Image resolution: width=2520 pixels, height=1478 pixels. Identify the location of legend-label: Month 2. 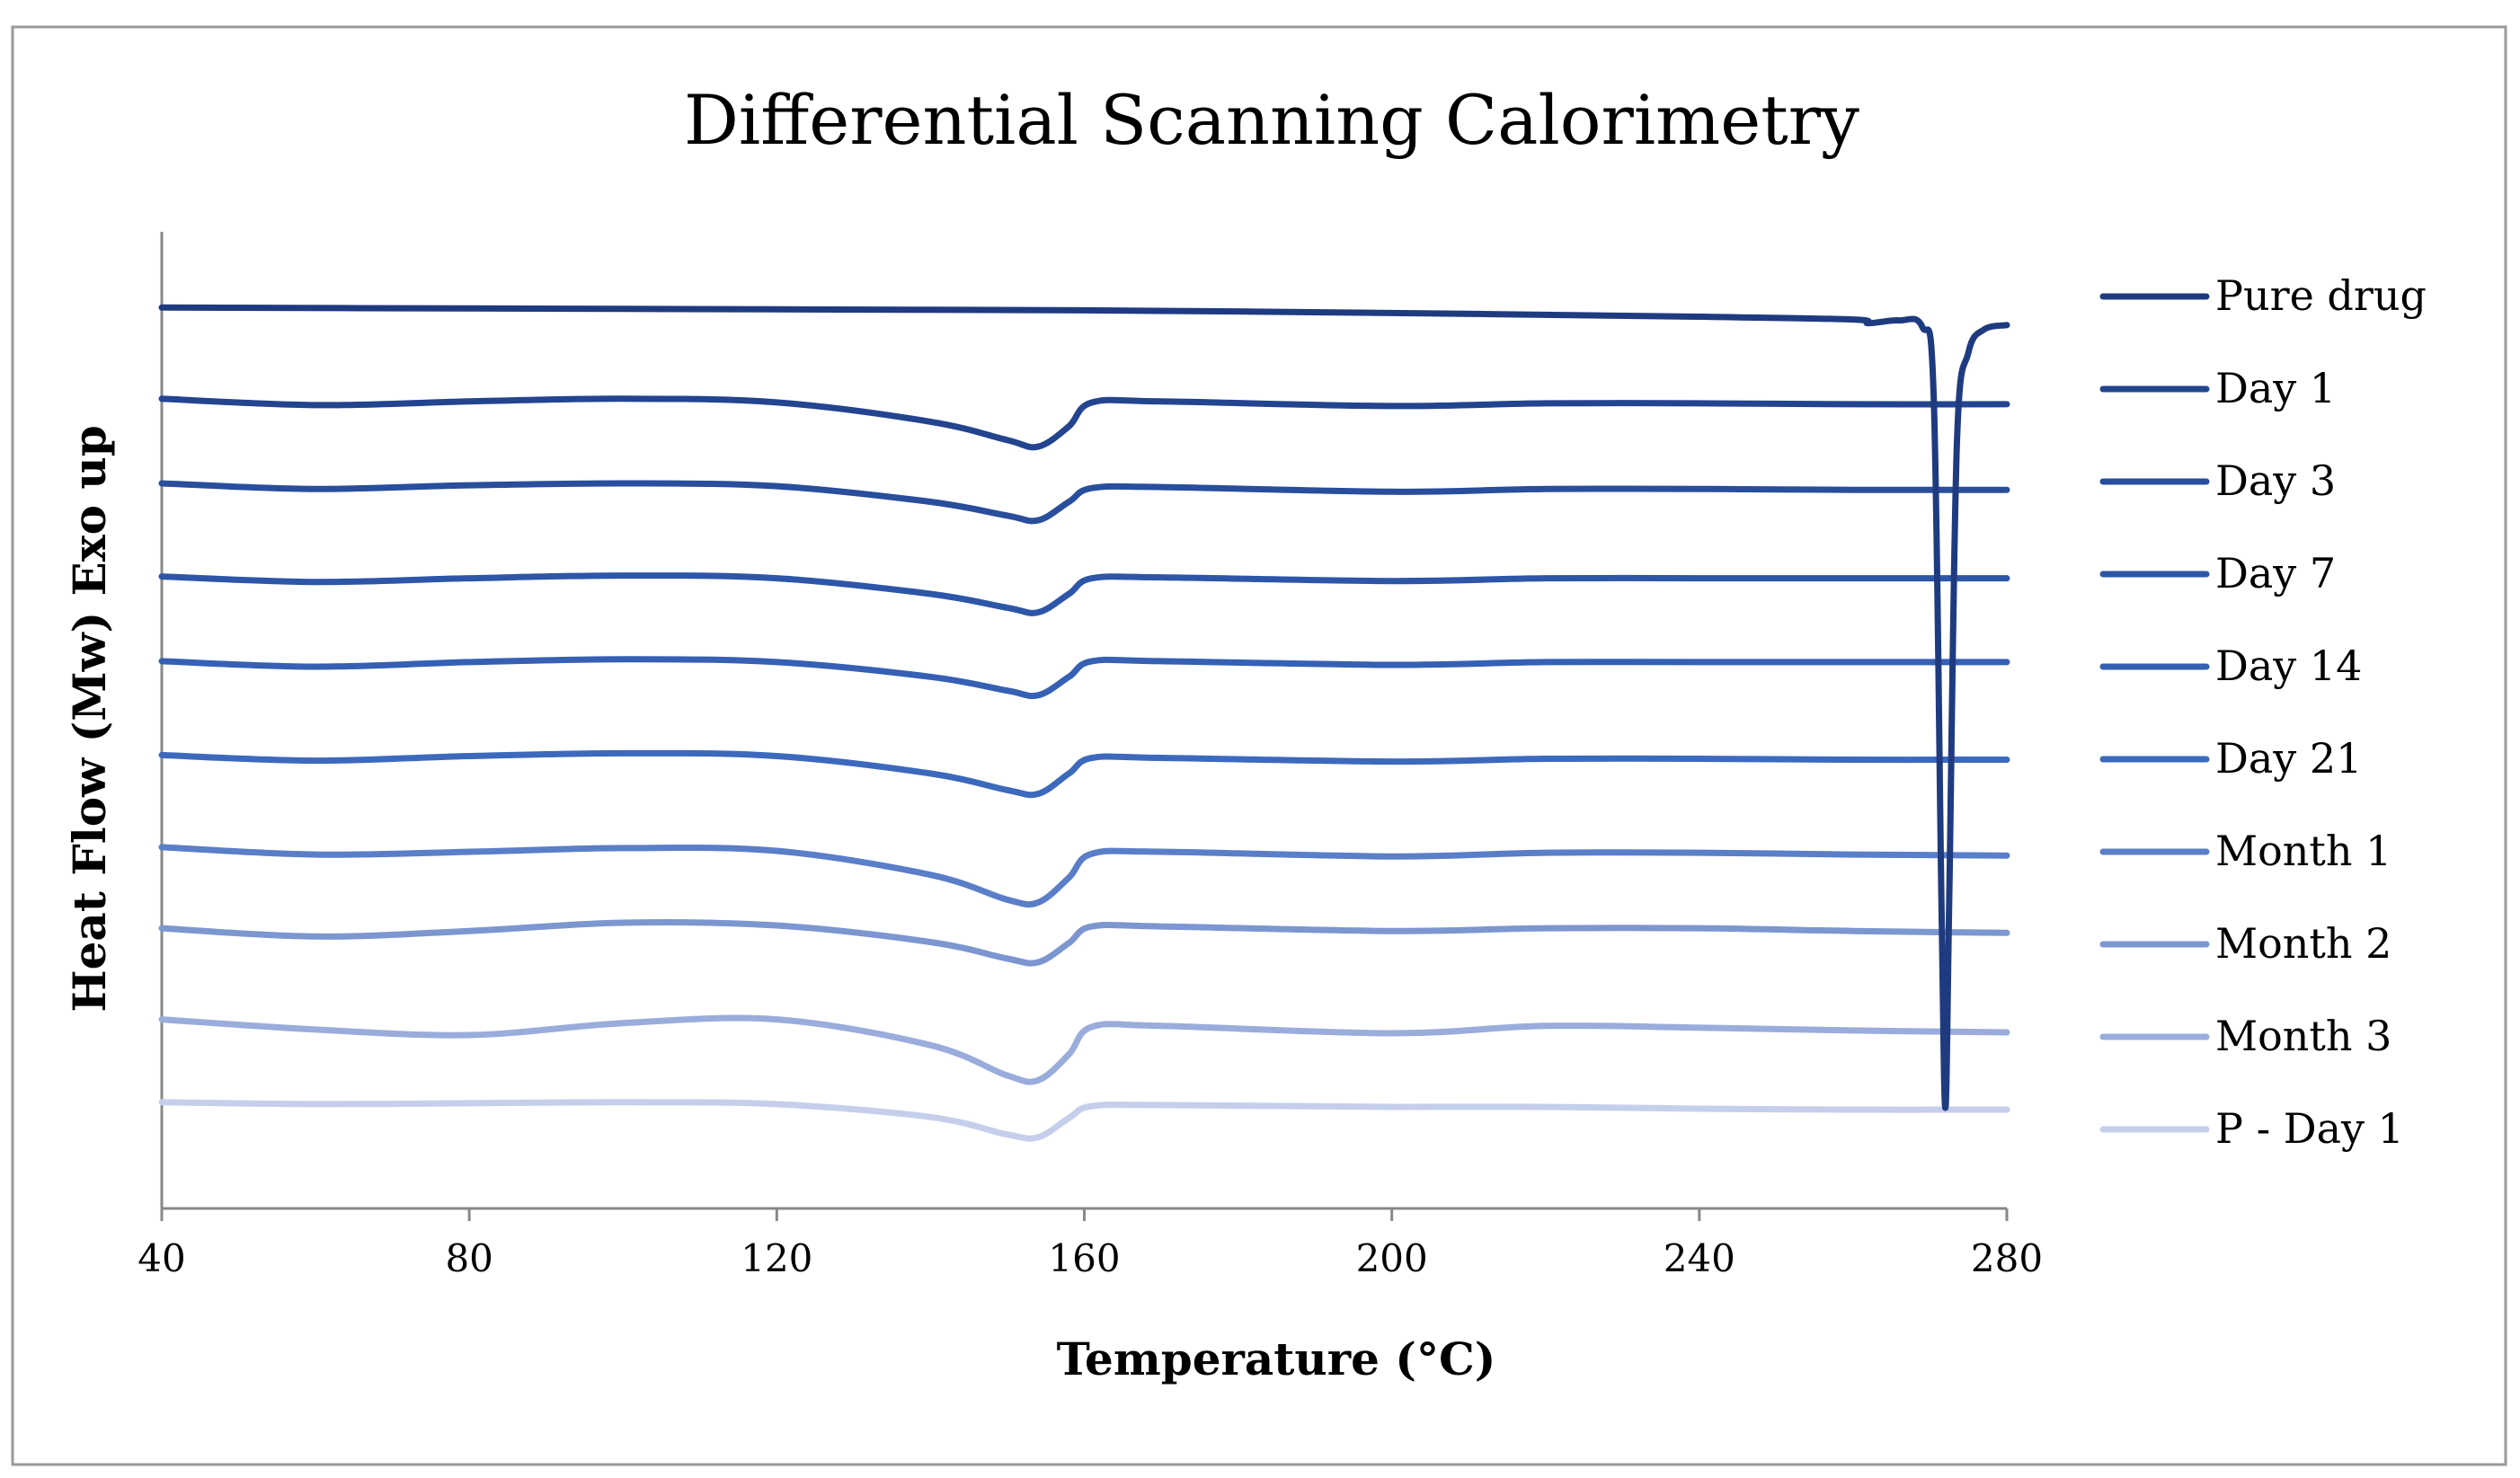
(2303, 943).